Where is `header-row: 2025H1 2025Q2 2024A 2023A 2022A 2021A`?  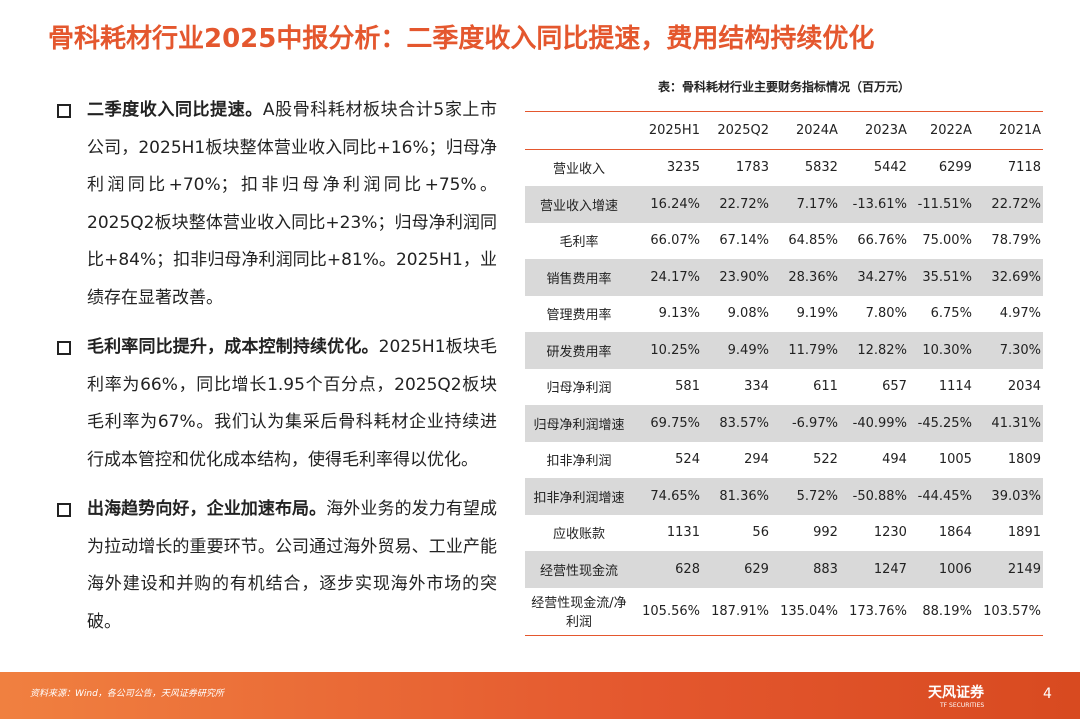 header-row: 2025H1 2025Q2 2024A 2023A 2022A 2021A is located at coordinates (784, 130).